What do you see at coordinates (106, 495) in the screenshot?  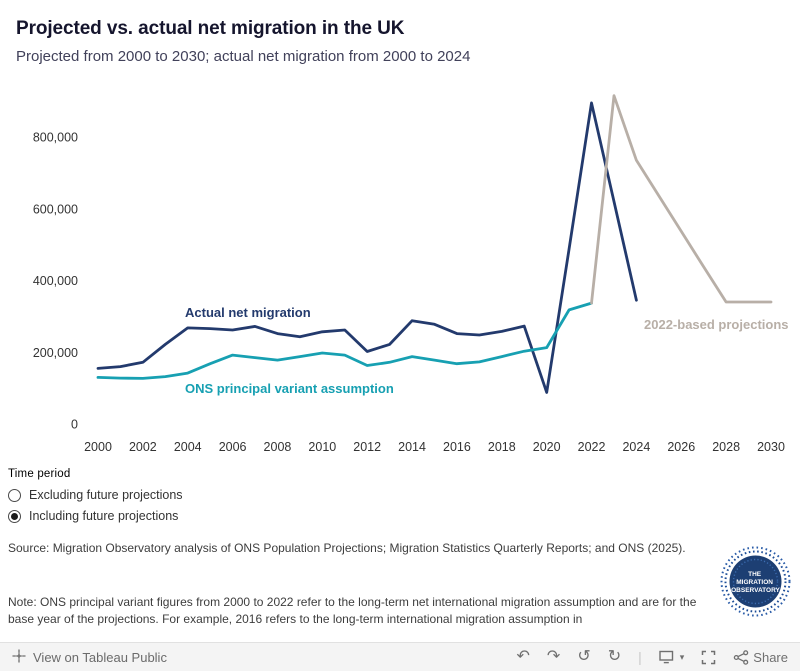 I see `radio-option-label: Excluding future projections` at bounding box center [106, 495].